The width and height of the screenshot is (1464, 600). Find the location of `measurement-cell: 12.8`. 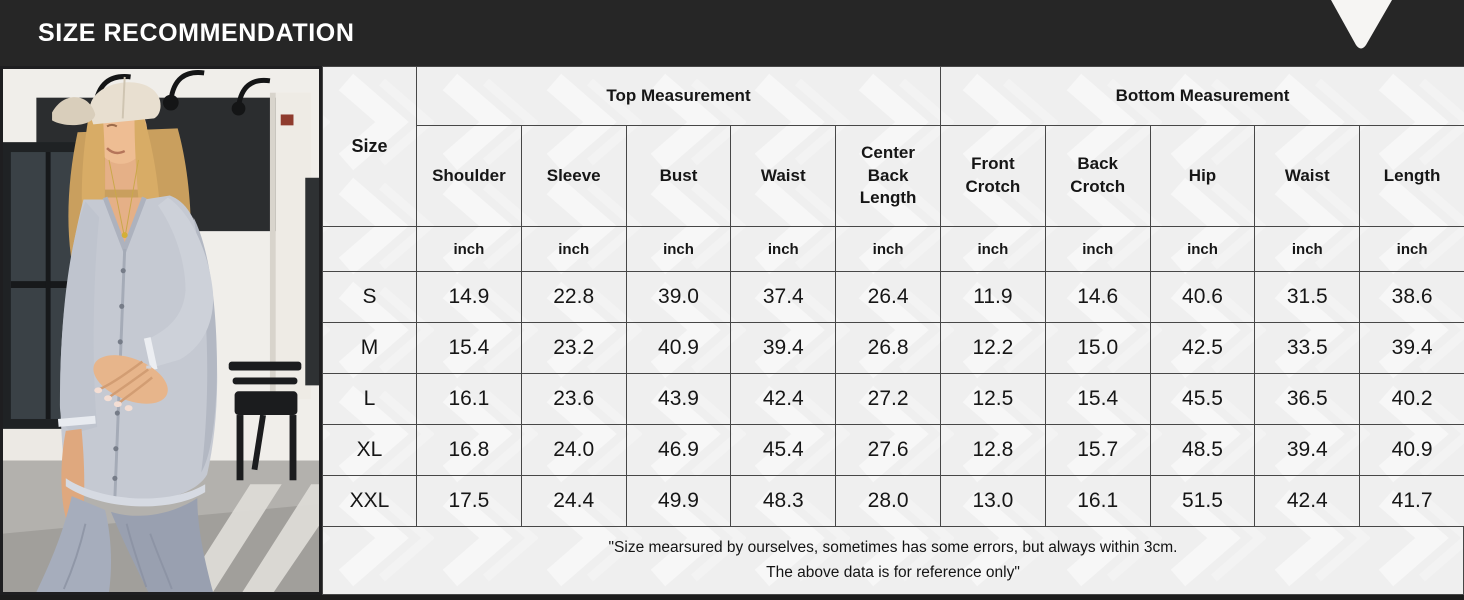

measurement-cell: 12.8 is located at coordinates (993, 450).